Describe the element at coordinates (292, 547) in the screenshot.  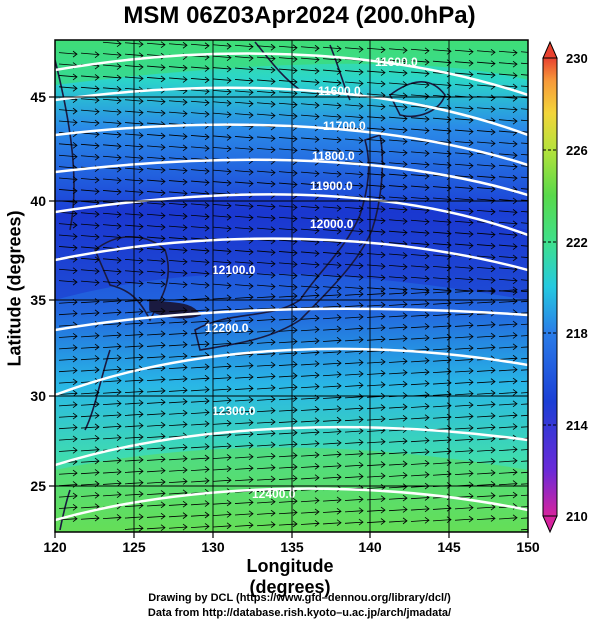
I see `x-tick-label: 135` at that location.